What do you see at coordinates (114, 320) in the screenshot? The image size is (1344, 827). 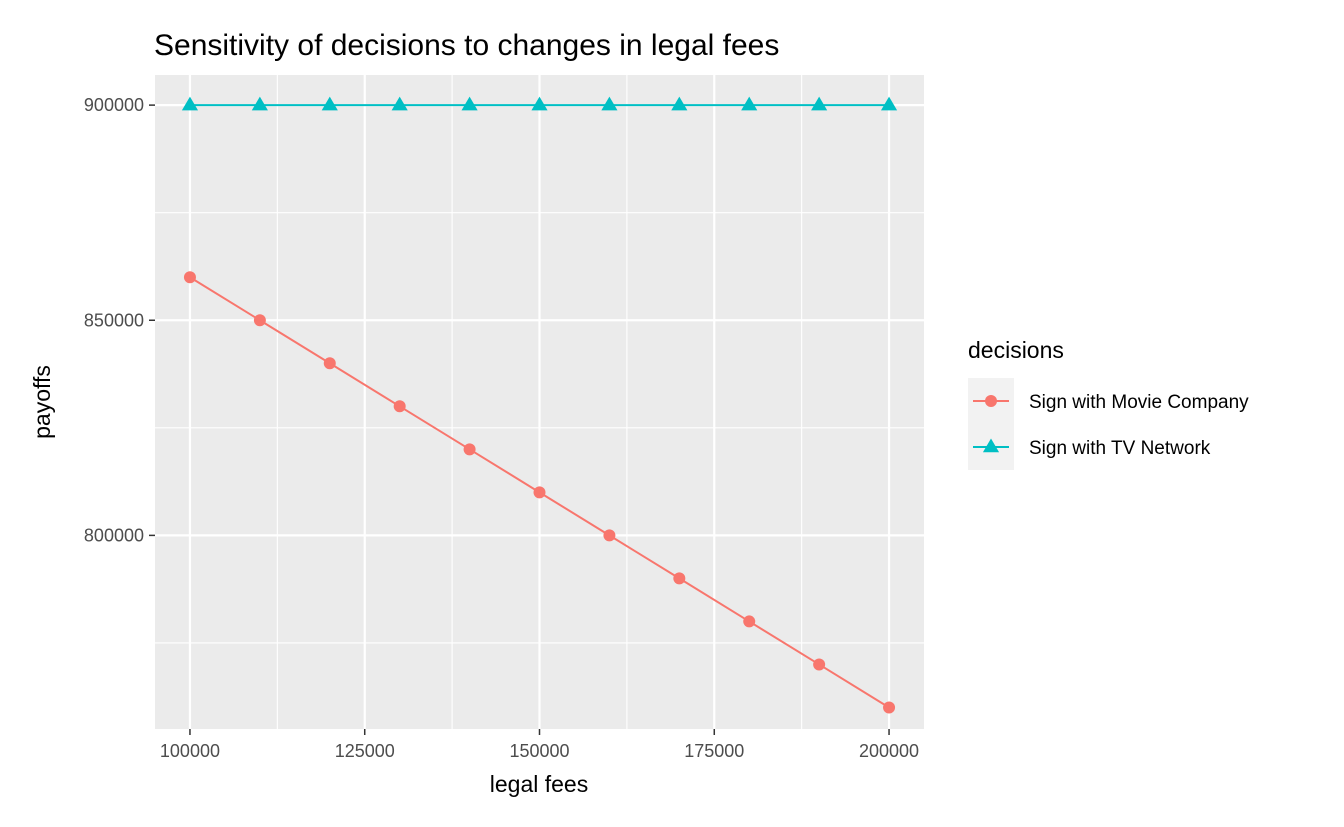 I see `y-tick-label: 850000` at bounding box center [114, 320].